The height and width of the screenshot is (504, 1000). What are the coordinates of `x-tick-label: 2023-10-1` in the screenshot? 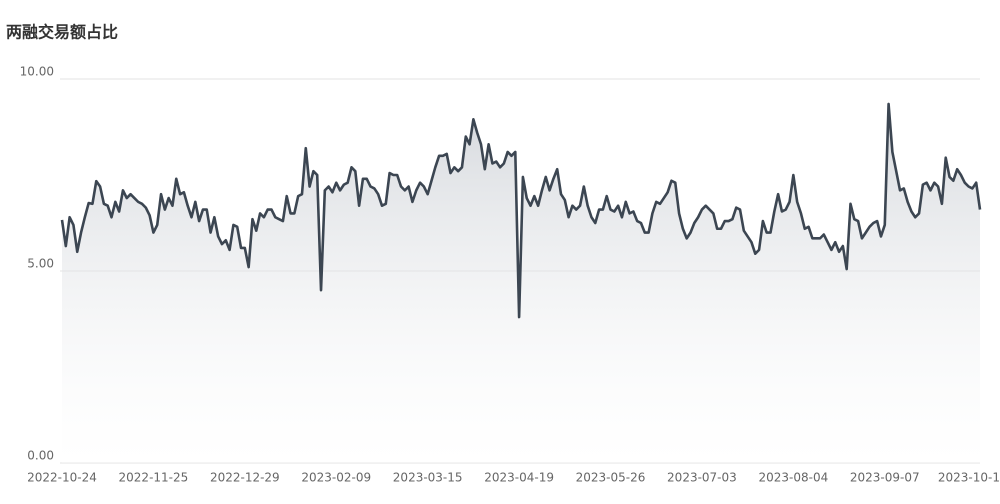 It's located at (969, 478).